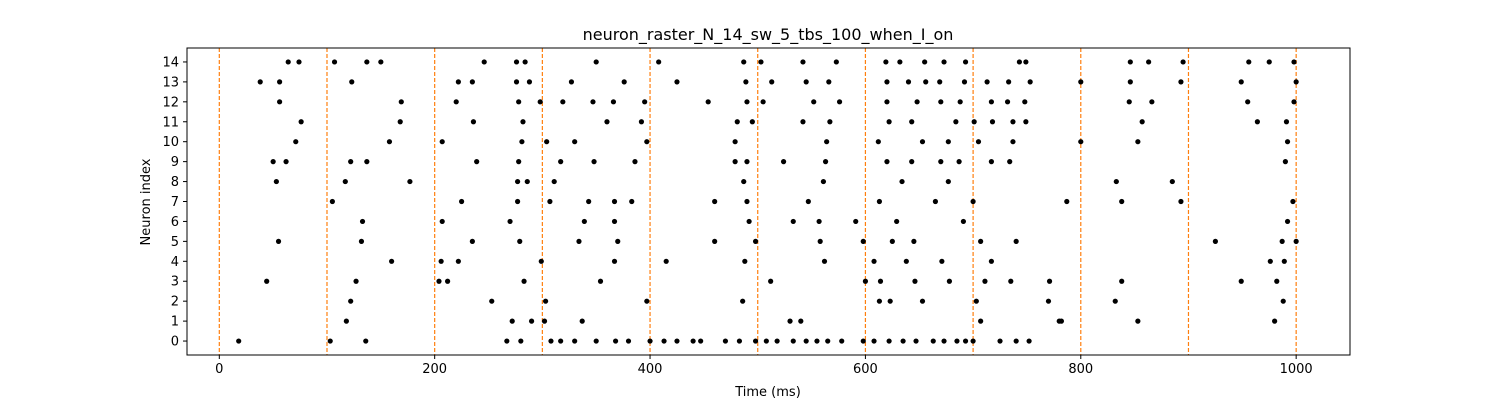 This screenshot has width=1500, height=400. Describe the element at coordinates (146, 201) in the screenshot. I see `y-axis-label: Neuron index` at that location.